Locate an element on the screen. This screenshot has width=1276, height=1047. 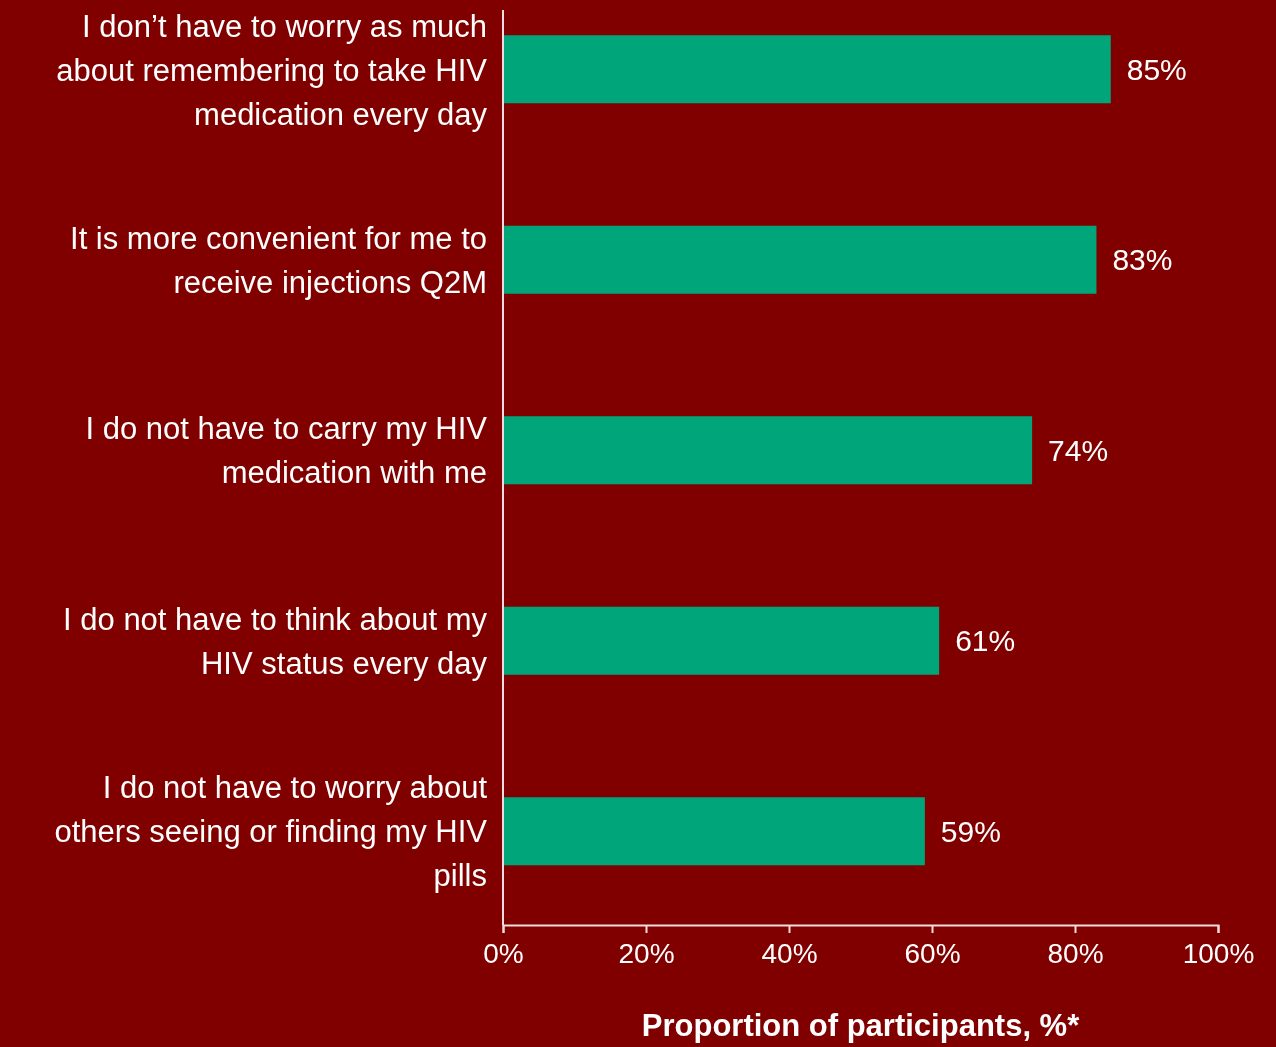
data-label: 83% is located at coordinates (1142, 260).